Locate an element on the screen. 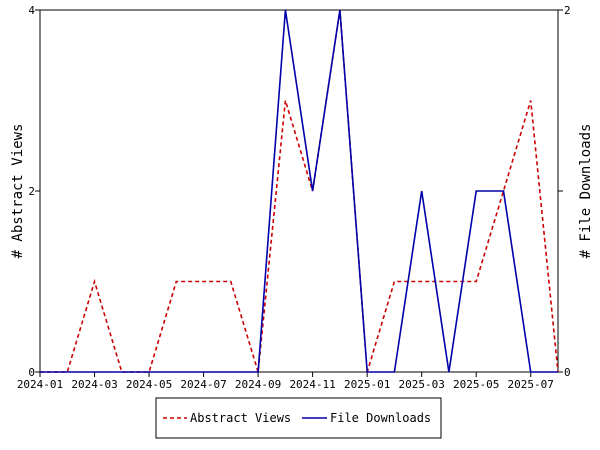 The height and width of the screenshot is (450, 600). y-right-tick-label: 0 is located at coordinates (567, 372).